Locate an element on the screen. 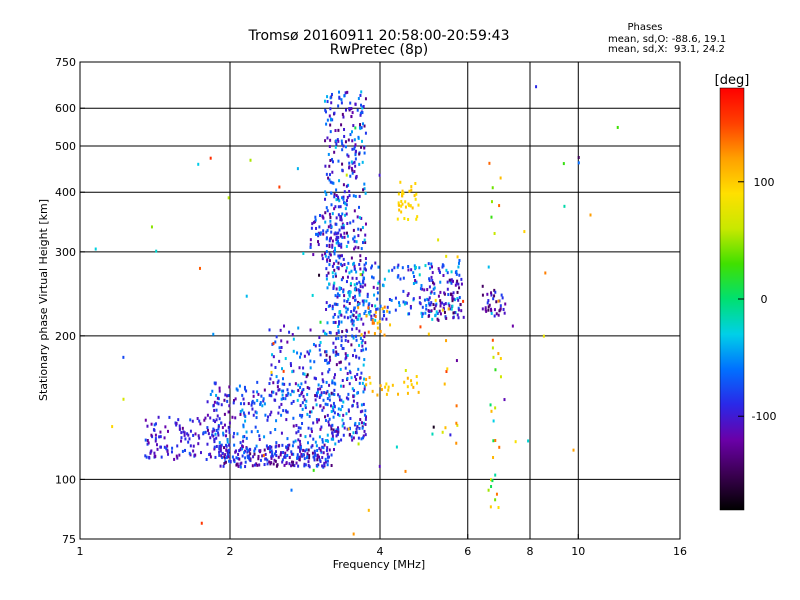  stats-heading: Phases is located at coordinates (644, 27).